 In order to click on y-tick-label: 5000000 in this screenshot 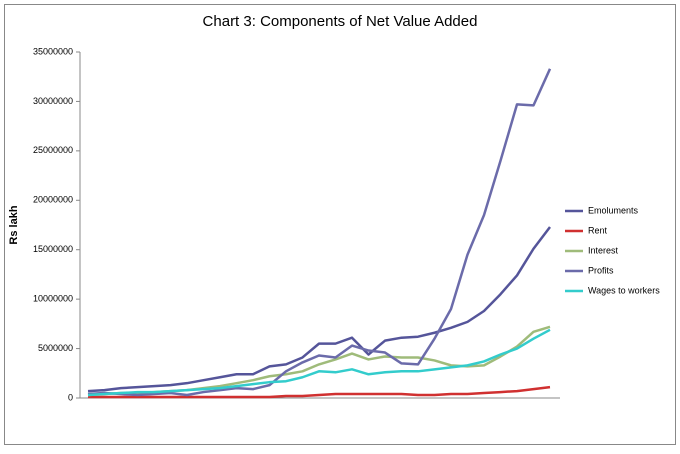, I will do `click(55, 348)`.